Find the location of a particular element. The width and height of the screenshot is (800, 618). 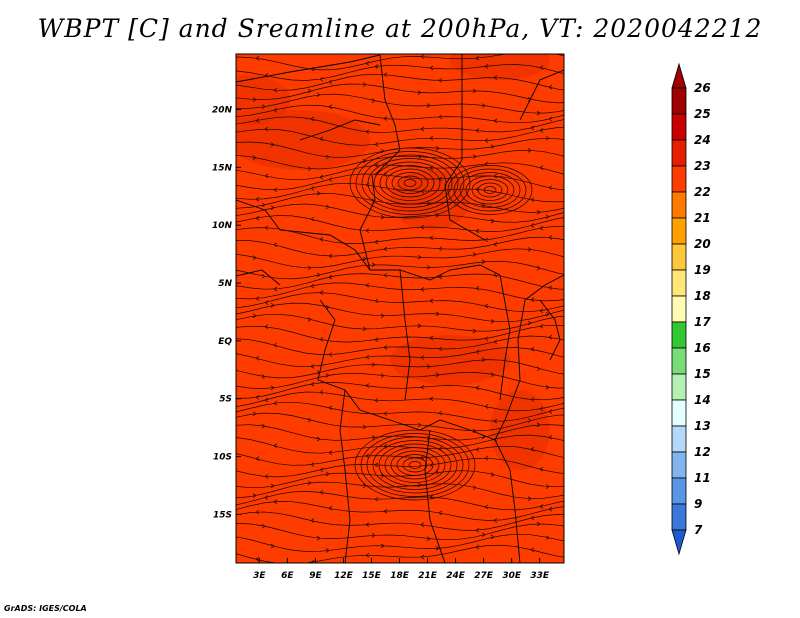

lon-tick-label: 21E is located at coordinates (428, 576).